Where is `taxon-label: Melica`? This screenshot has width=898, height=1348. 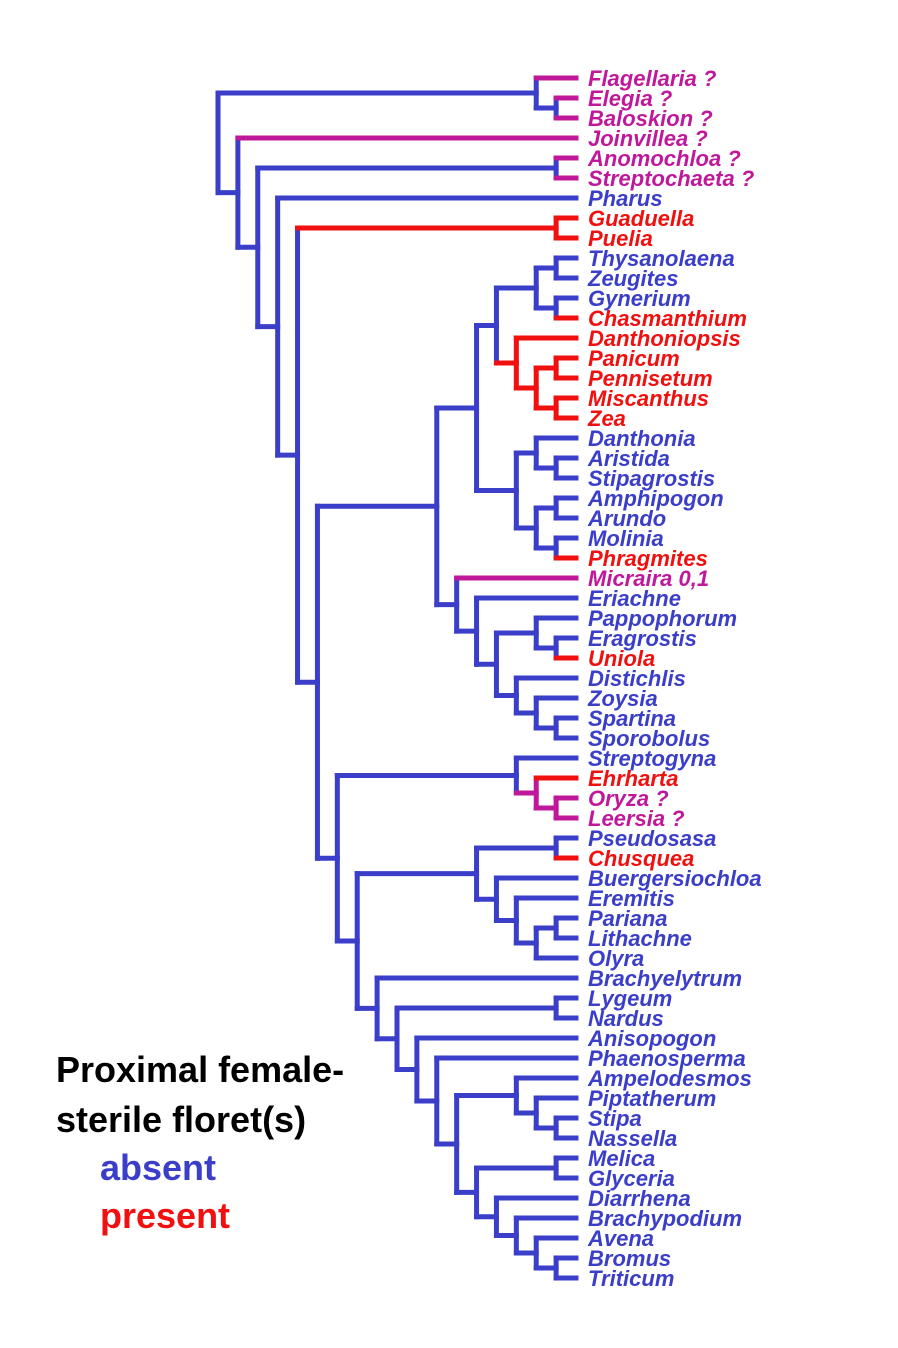 taxon-label: Melica is located at coordinates (621, 1158).